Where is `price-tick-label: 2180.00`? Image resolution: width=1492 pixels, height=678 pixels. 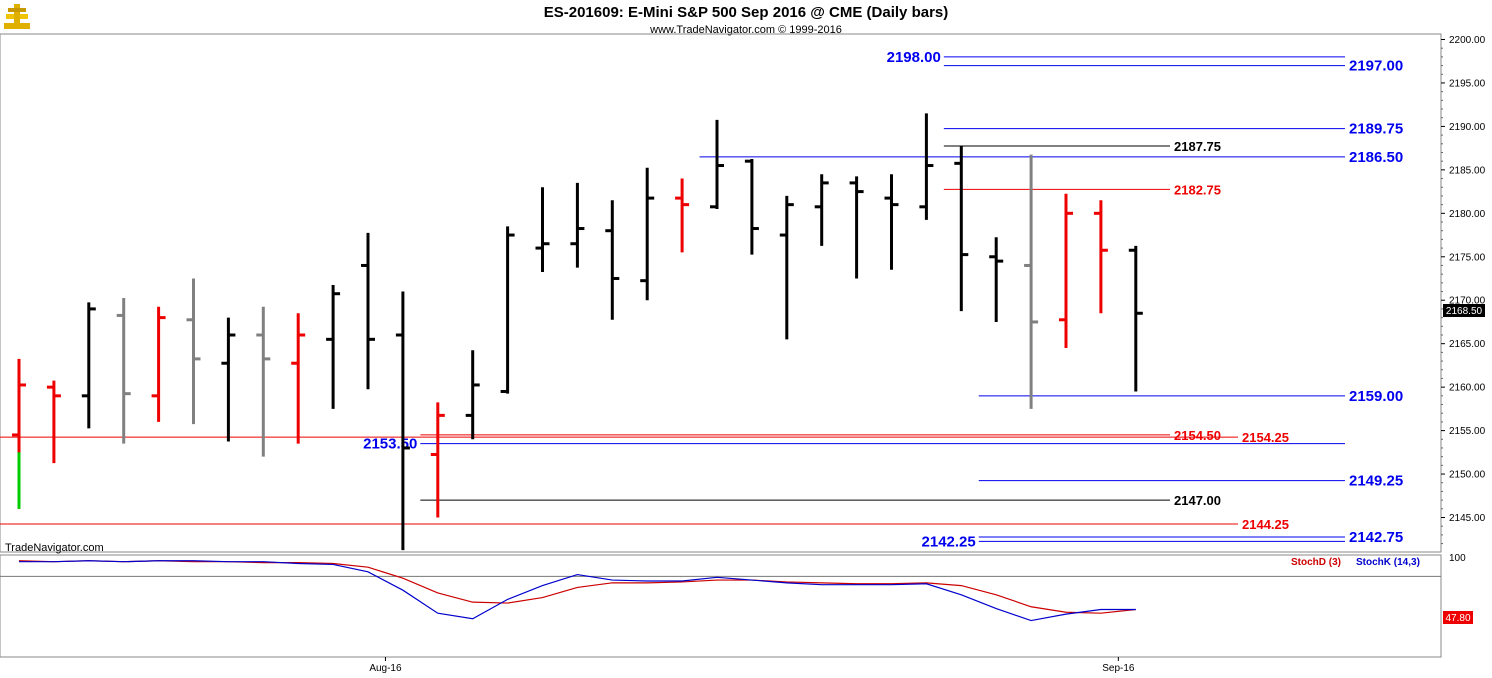
price-tick-label: 2180.00 is located at coordinates (1467, 214).